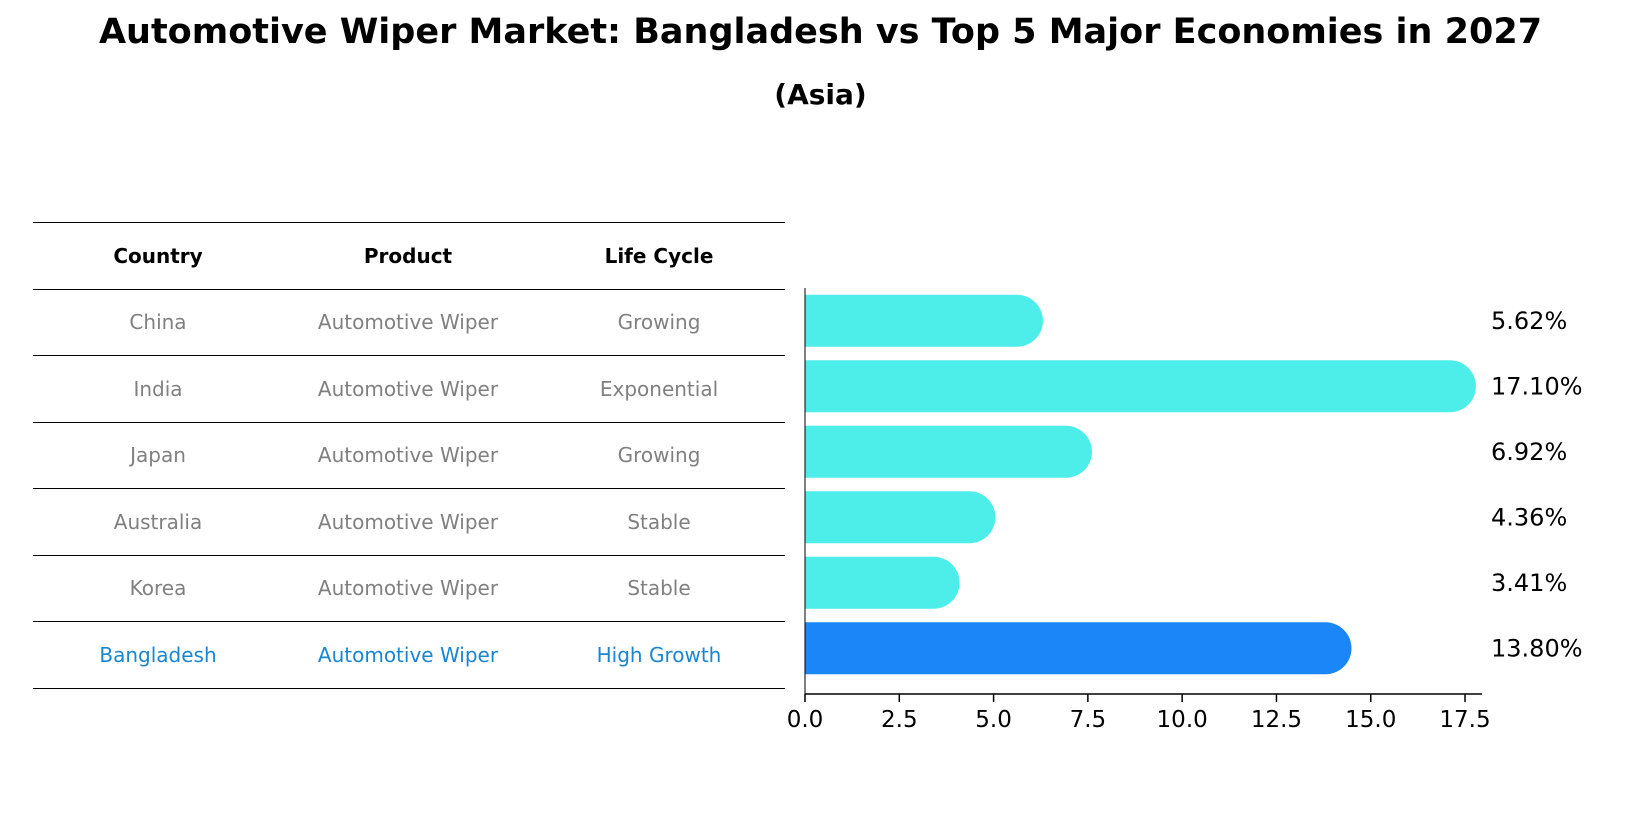 The height and width of the screenshot is (823, 1641). I want to click on header-country: Country, so click(158, 255).